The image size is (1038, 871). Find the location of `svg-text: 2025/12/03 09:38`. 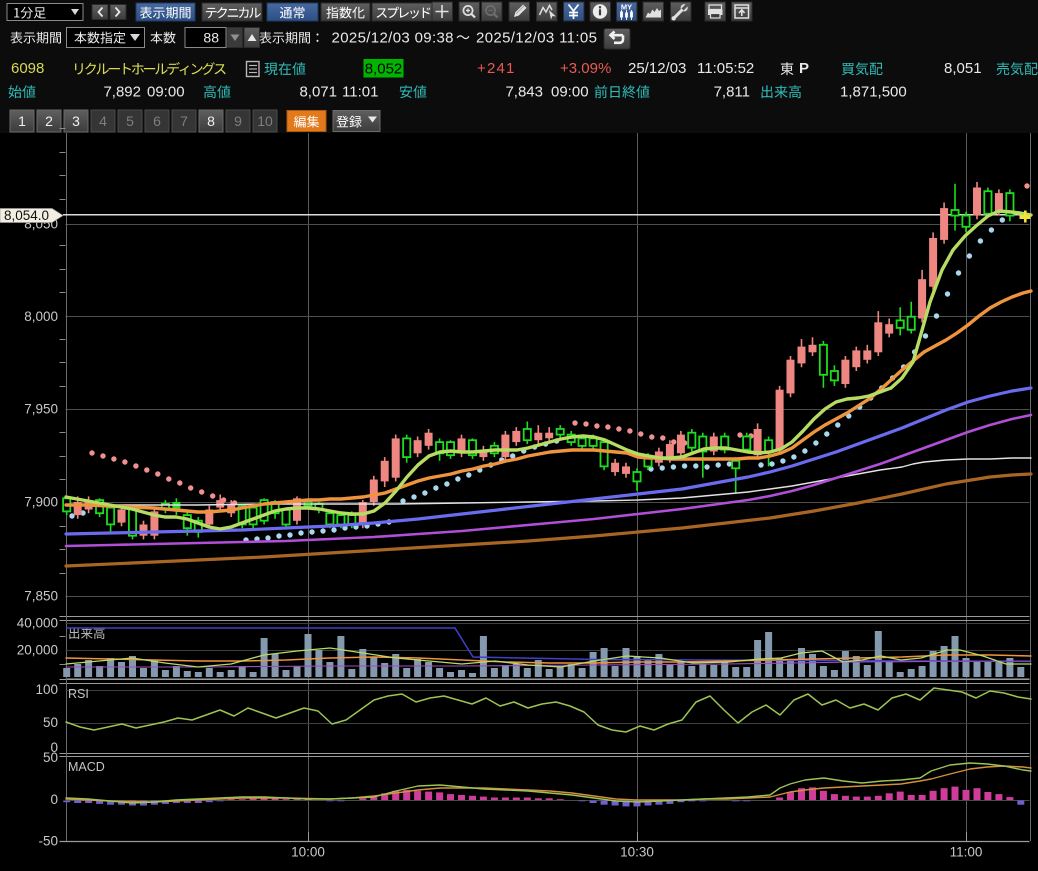

svg-text: 2025/12/03 09:38 is located at coordinates (393, 38).